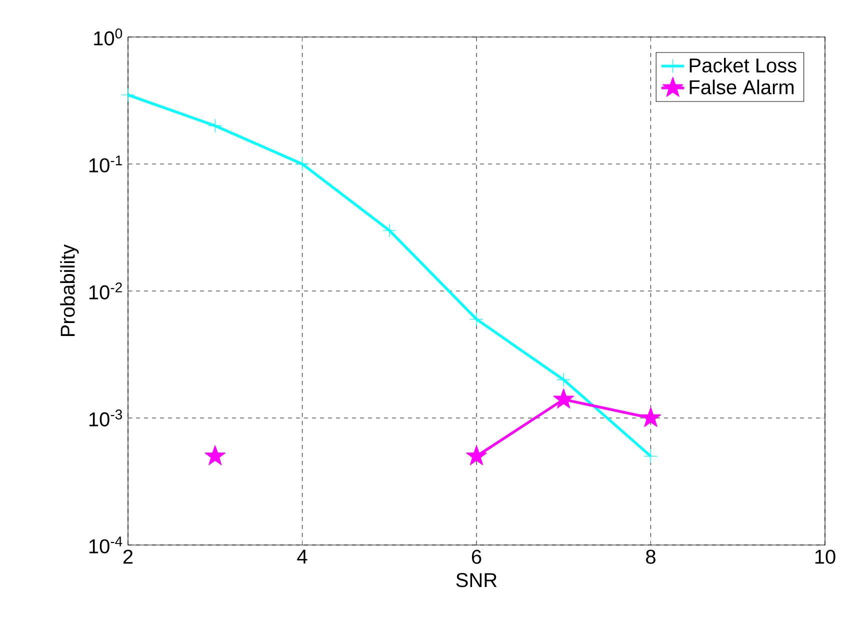 The image size is (845, 641). I want to click on y-tick-label: 10$^{-3}$, so click(105, 418).